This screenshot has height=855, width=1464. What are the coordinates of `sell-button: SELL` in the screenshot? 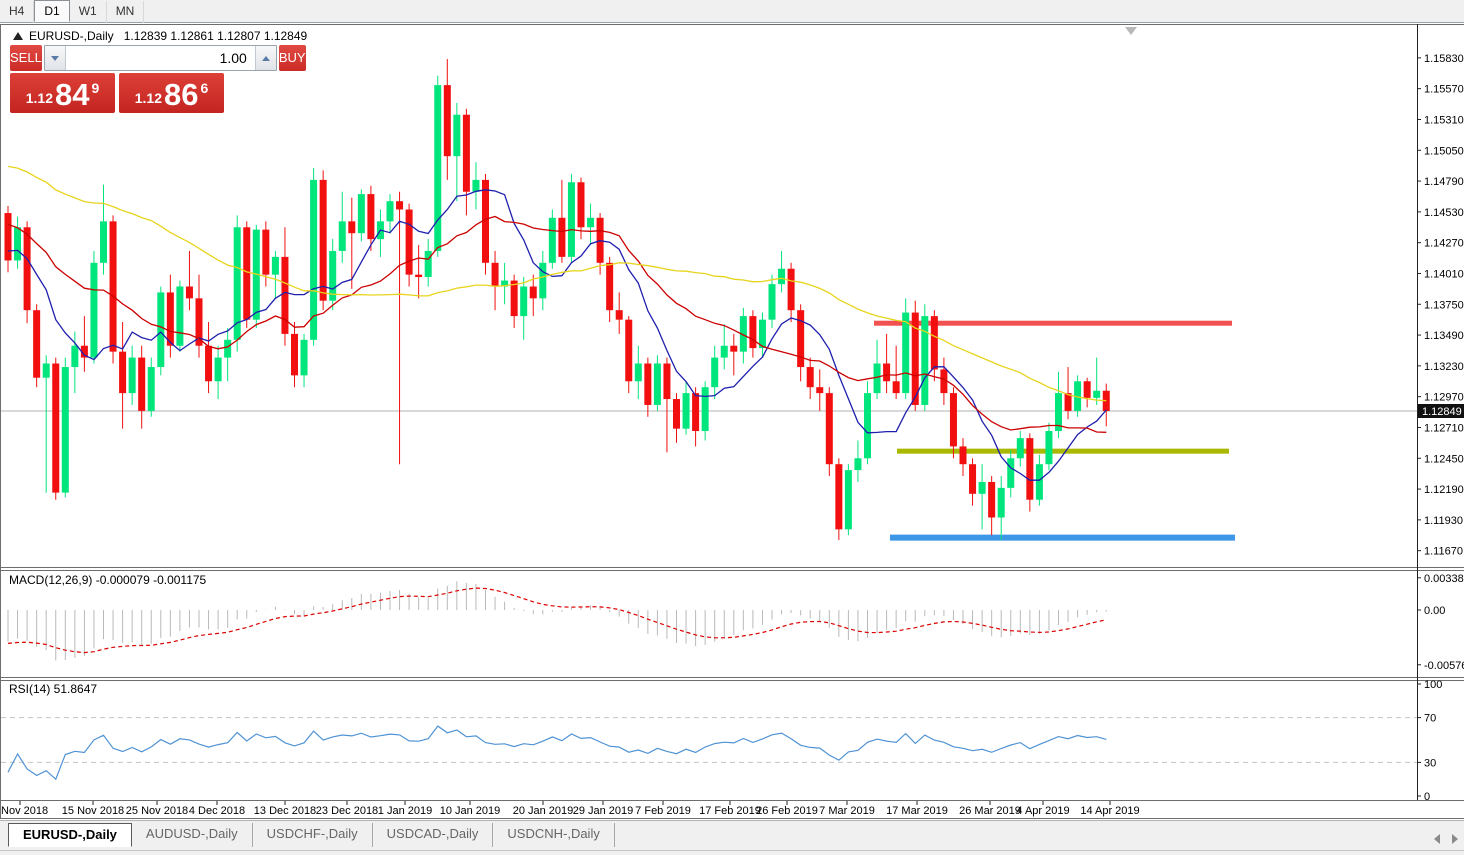 It's located at (26, 58).